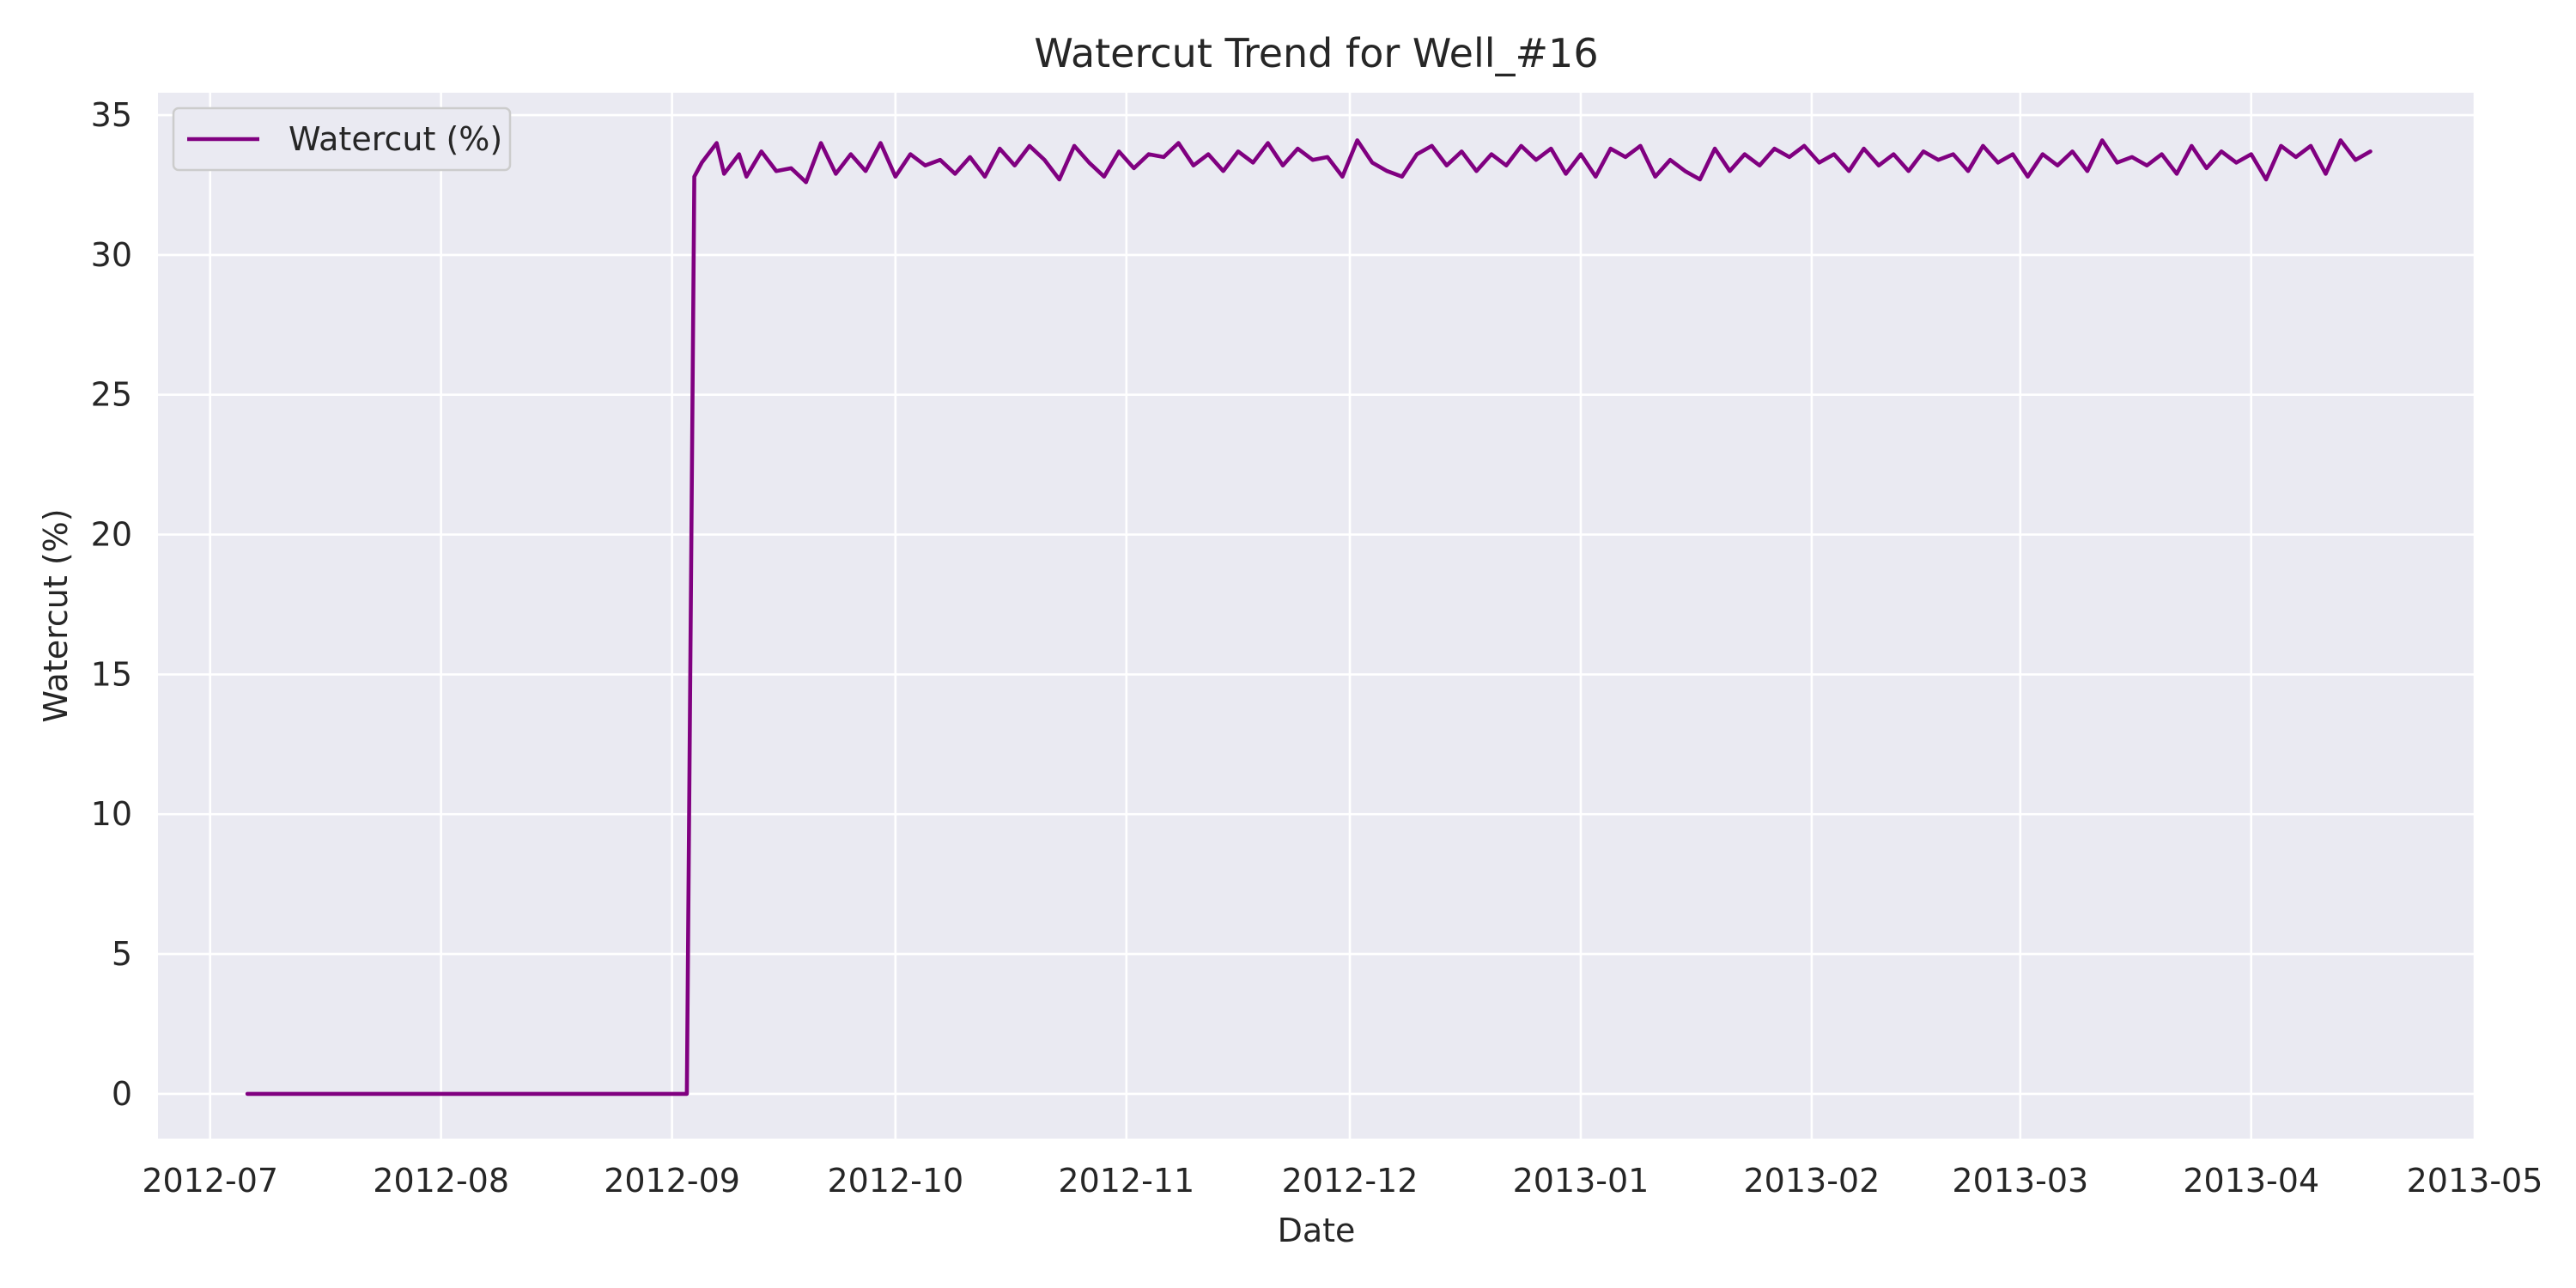  What do you see at coordinates (1126, 1181) in the screenshot?
I see `x-tick-label: 2012-11` at bounding box center [1126, 1181].